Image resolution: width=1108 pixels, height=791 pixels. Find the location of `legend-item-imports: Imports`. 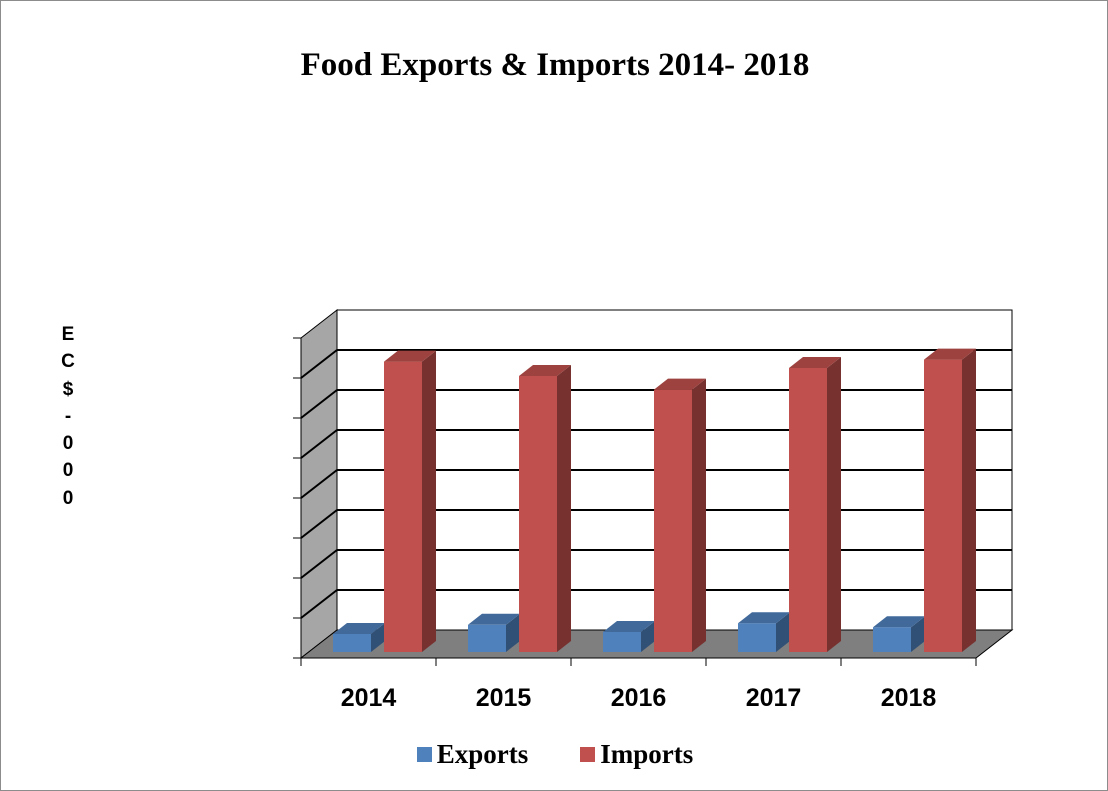

legend-item-imports: Imports is located at coordinates (636, 754).